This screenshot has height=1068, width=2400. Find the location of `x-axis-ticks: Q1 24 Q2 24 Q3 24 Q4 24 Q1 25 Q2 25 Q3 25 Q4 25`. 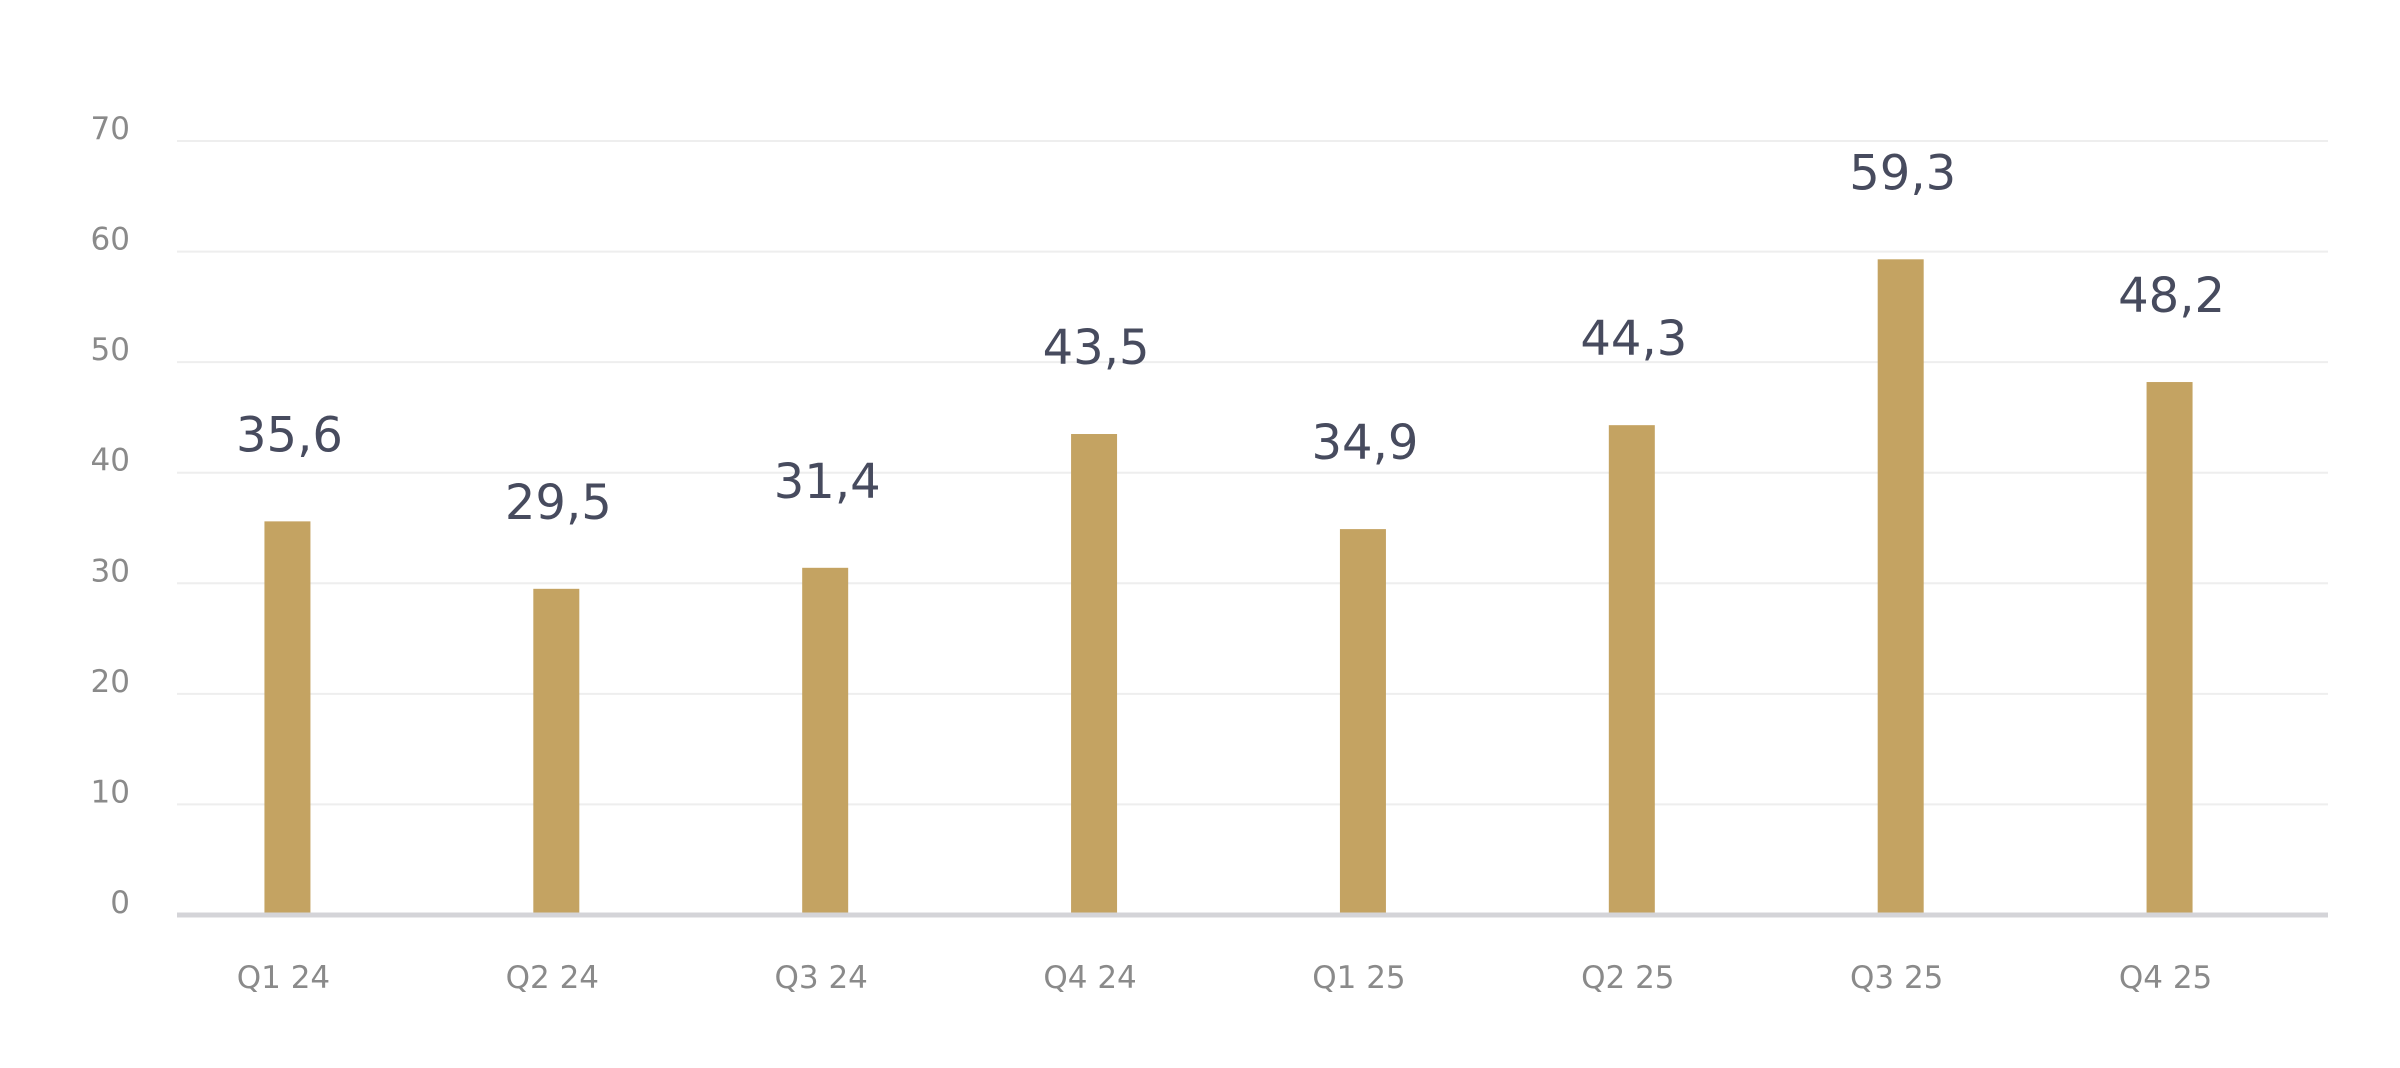

x-axis-ticks: Q1 24 Q2 24 Q3 24 Q4 24 Q1 25 Q2 25 Q3 25 Q4 25 is located at coordinates (1225, 978).